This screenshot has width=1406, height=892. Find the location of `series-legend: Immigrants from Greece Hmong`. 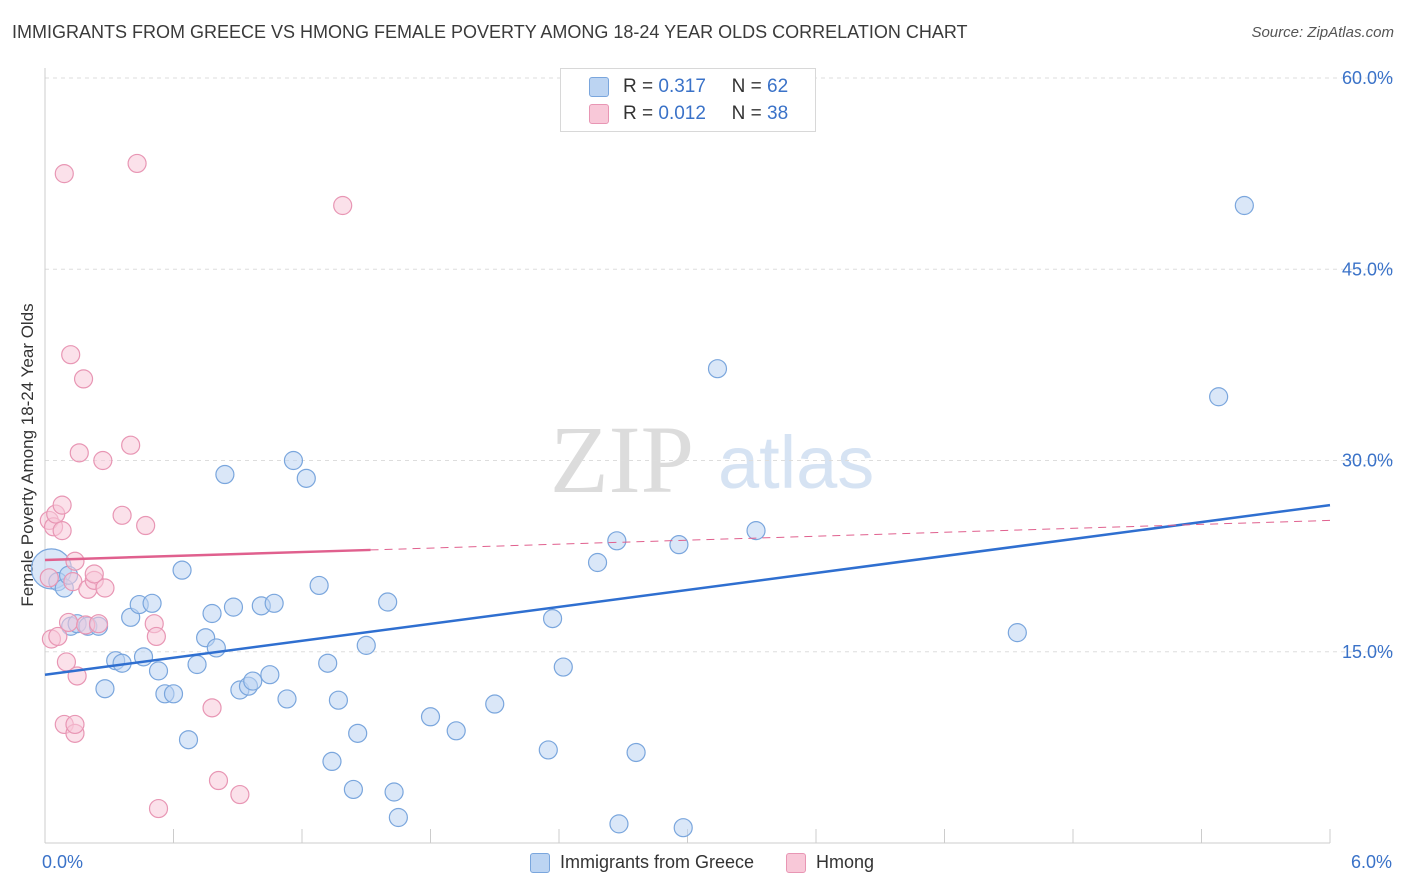

series-legend: Immigrants from Greece Hmong is located at coordinates (713, 862).